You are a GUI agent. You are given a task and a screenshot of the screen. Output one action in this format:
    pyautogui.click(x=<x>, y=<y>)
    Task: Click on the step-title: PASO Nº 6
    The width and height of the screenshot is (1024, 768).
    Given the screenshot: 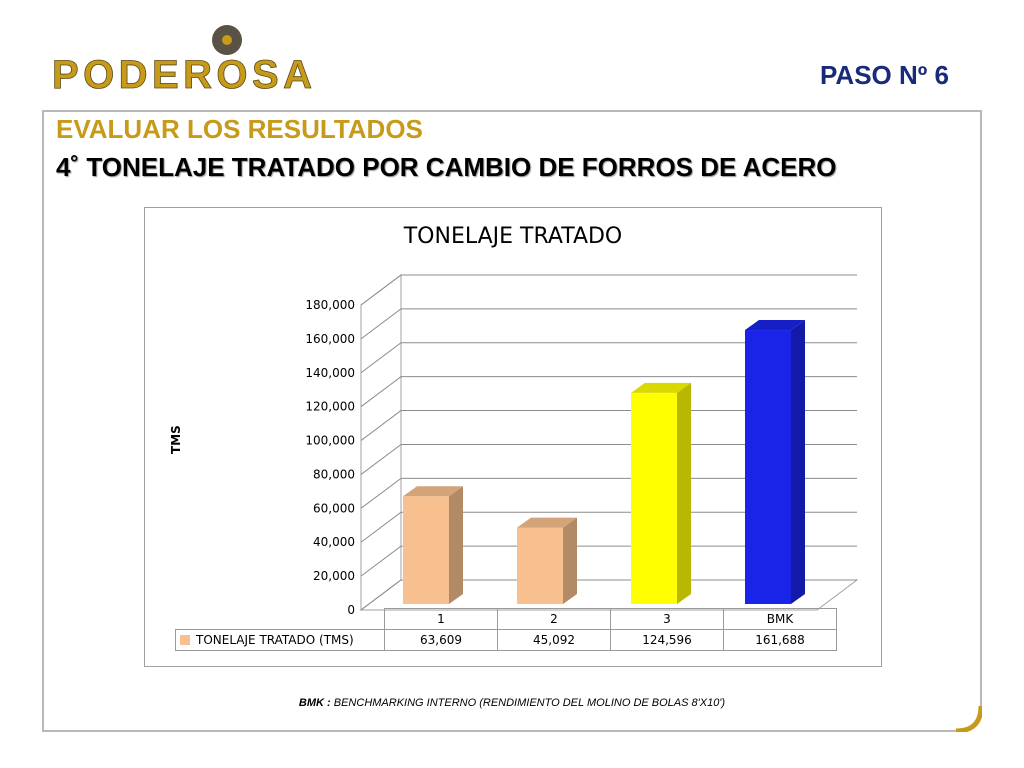 What is the action you would take?
    pyautogui.click(x=884, y=75)
    